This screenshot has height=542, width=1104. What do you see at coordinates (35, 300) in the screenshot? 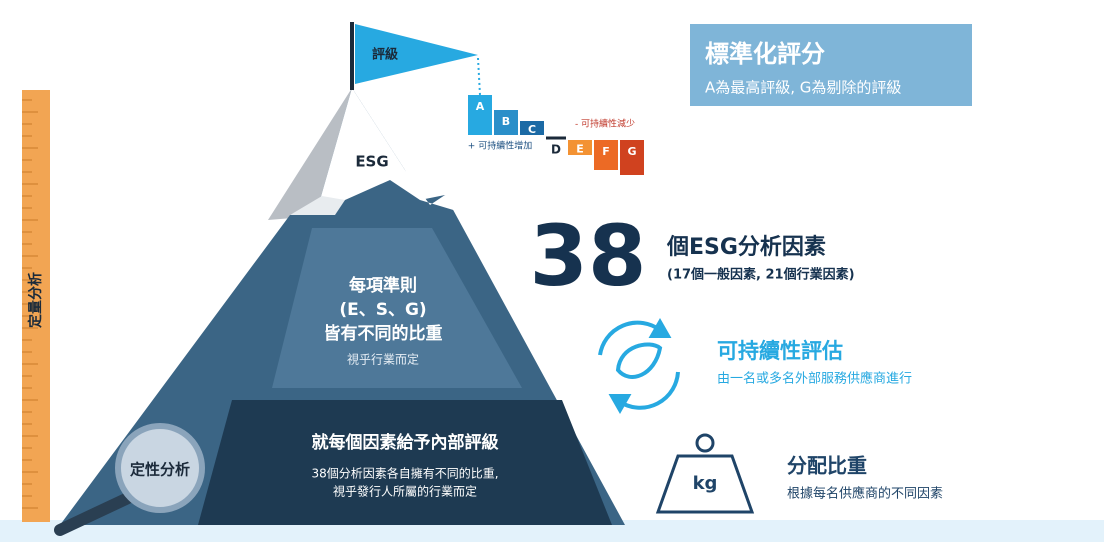
I see `quantitative-label: 定量分析` at bounding box center [35, 300].